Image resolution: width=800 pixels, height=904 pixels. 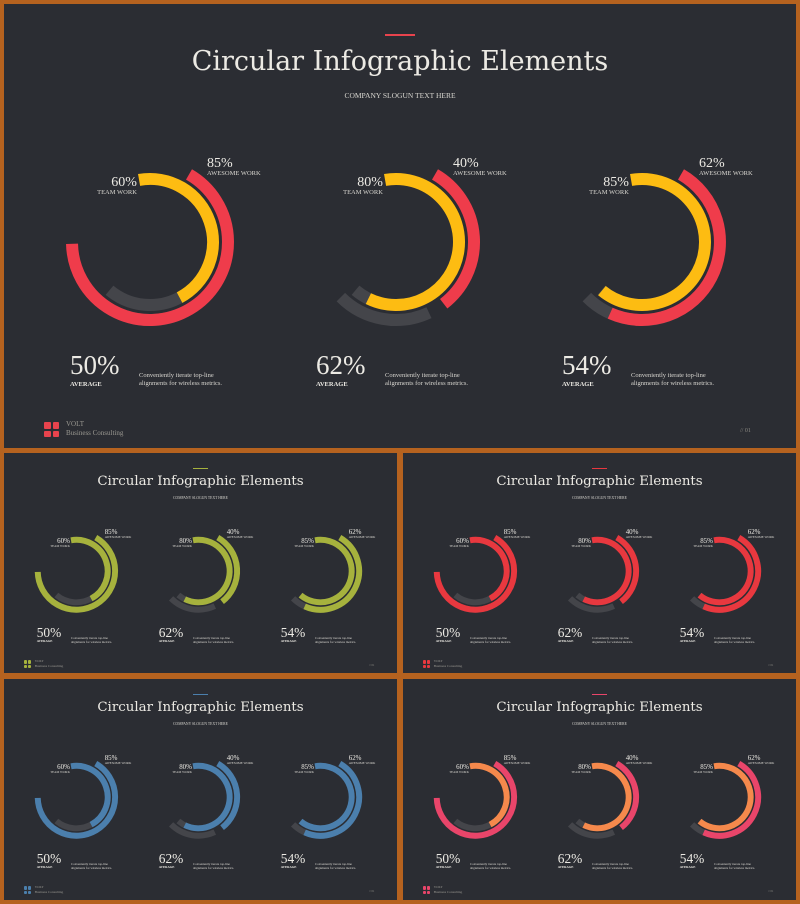 I want to click on brand-text: VOLT Business Consulting, so click(x=49, y=663).